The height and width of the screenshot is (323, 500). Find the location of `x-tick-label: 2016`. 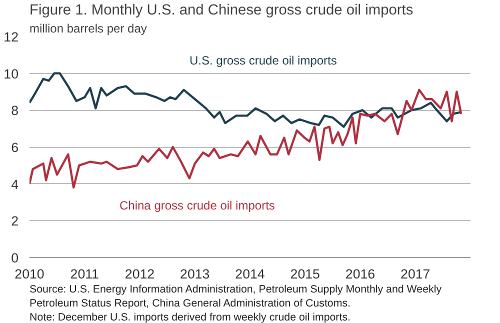

x-tick-label: 2016 is located at coordinates (360, 274).